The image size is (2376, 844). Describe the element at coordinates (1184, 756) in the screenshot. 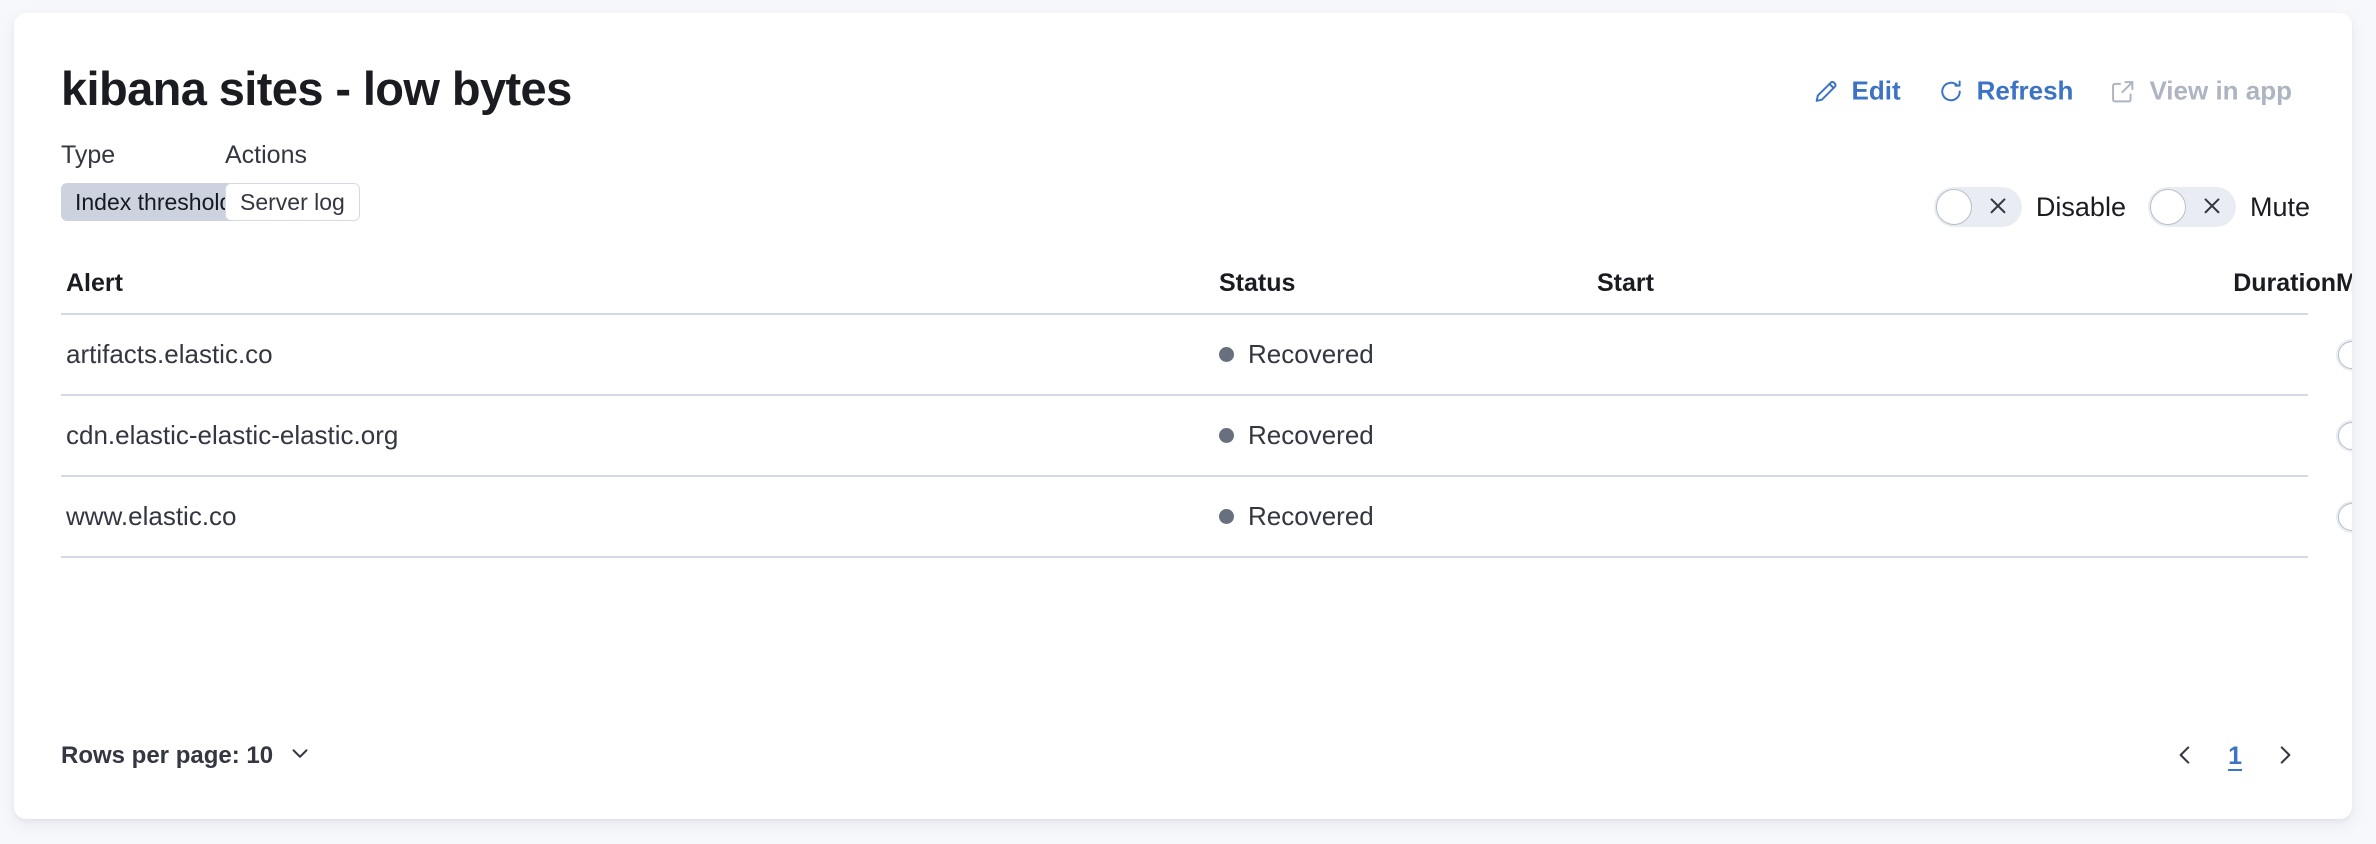

I see `table-footer: Rows per page: 10 1` at that location.